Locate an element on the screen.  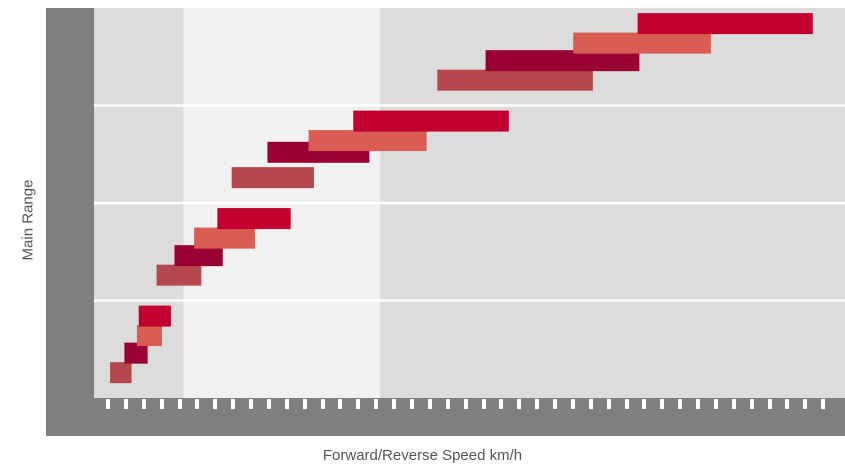
range-bar-r4-b3 is located at coordinates (642, 43).